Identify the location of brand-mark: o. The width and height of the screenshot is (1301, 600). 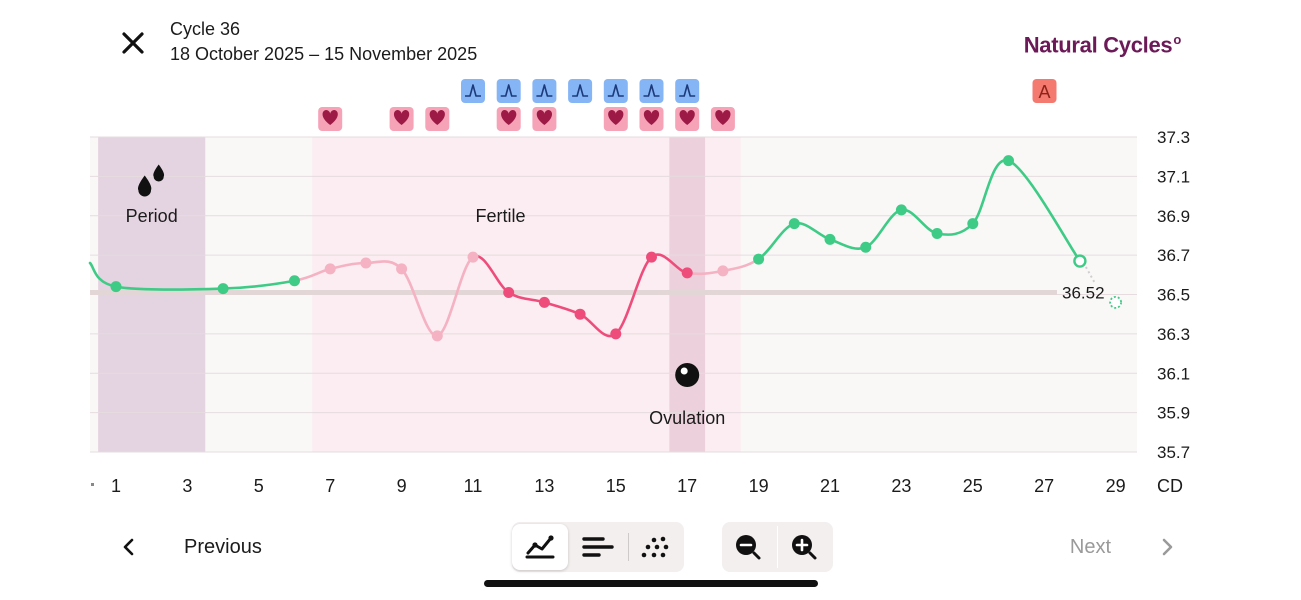
(1177, 39).